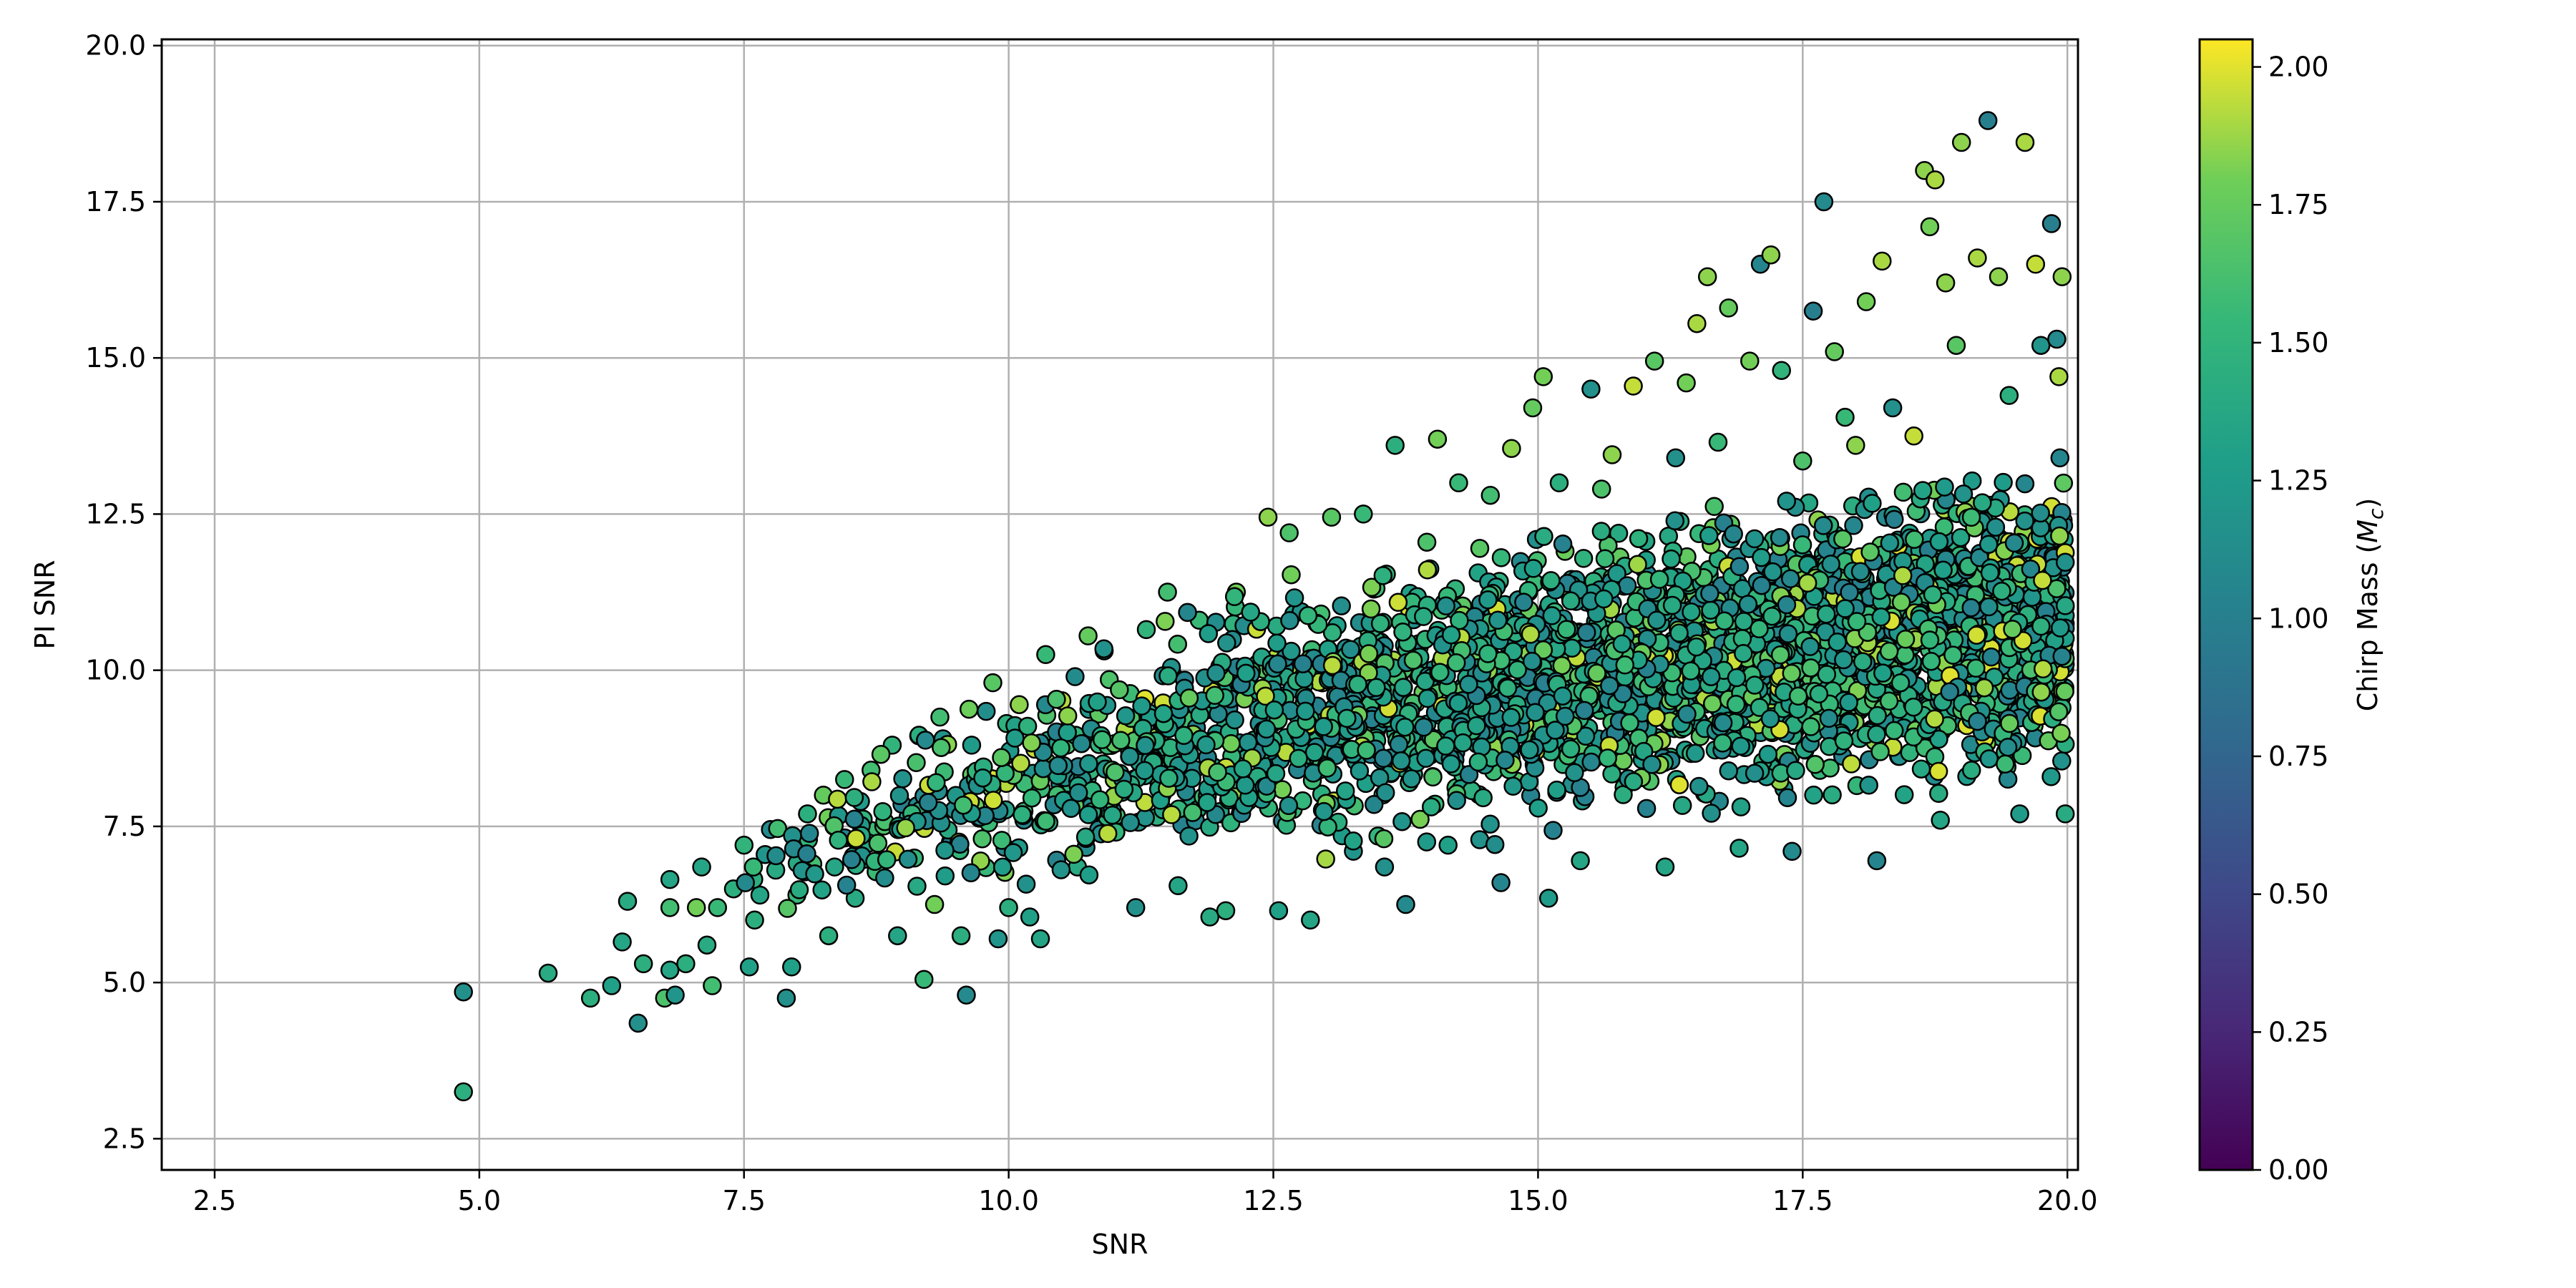  What do you see at coordinates (479, 1200) in the screenshot?
I see `x-tick-label: 5.0` at bounding box center [479, 1200].